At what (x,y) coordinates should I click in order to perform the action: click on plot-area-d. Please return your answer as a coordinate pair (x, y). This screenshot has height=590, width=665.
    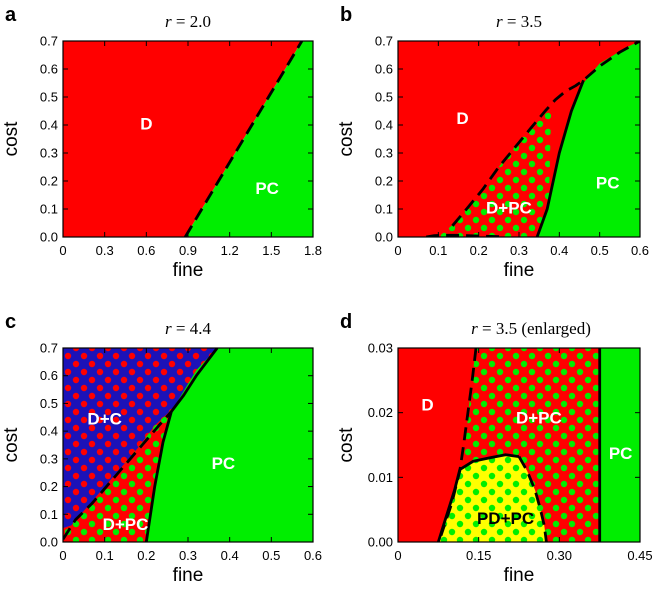
    Looking at the image, I should click on (519, 445).